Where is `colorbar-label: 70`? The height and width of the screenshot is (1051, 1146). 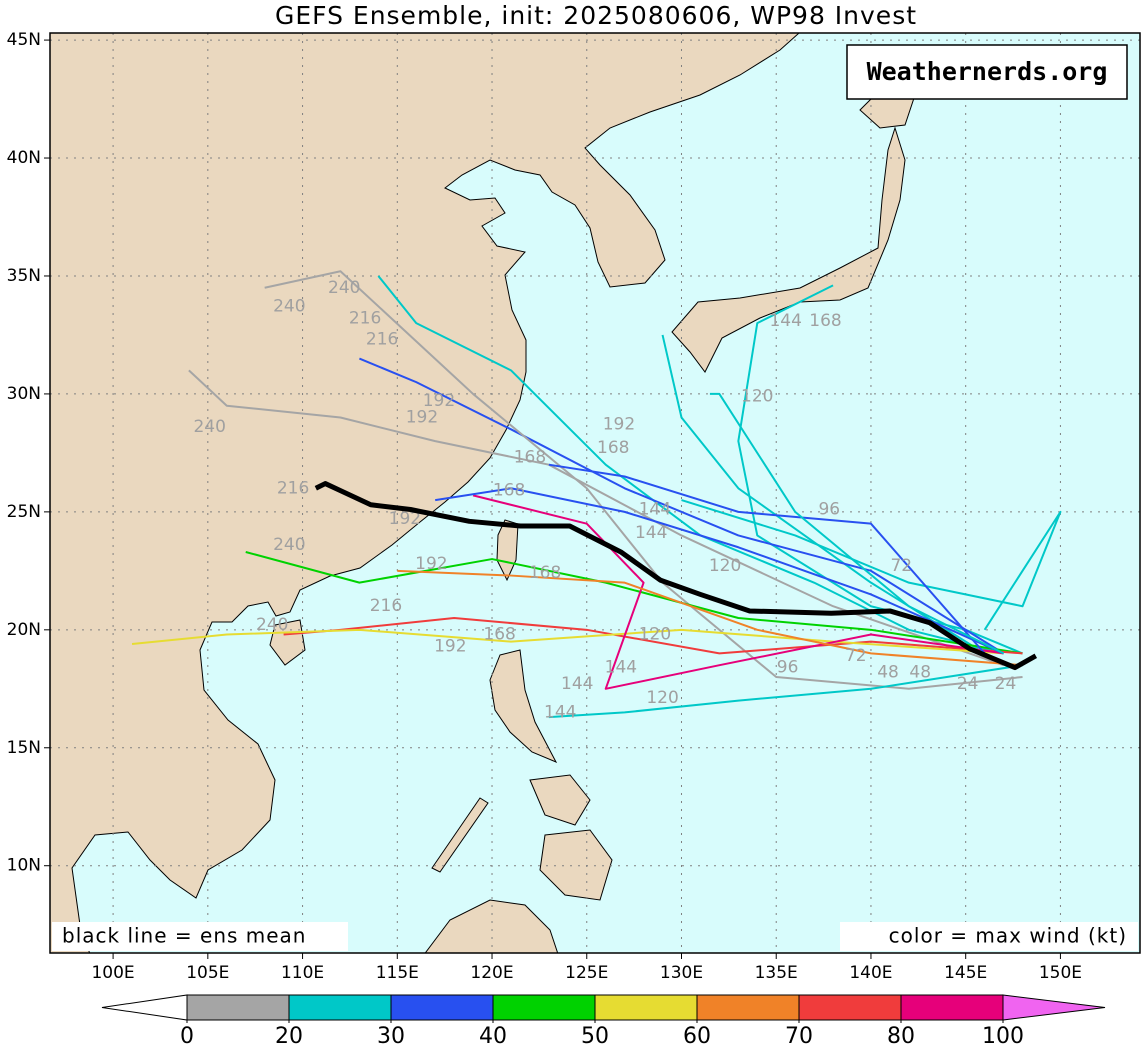 colorbar-label: 70 is located at coordinates (799, 1036).